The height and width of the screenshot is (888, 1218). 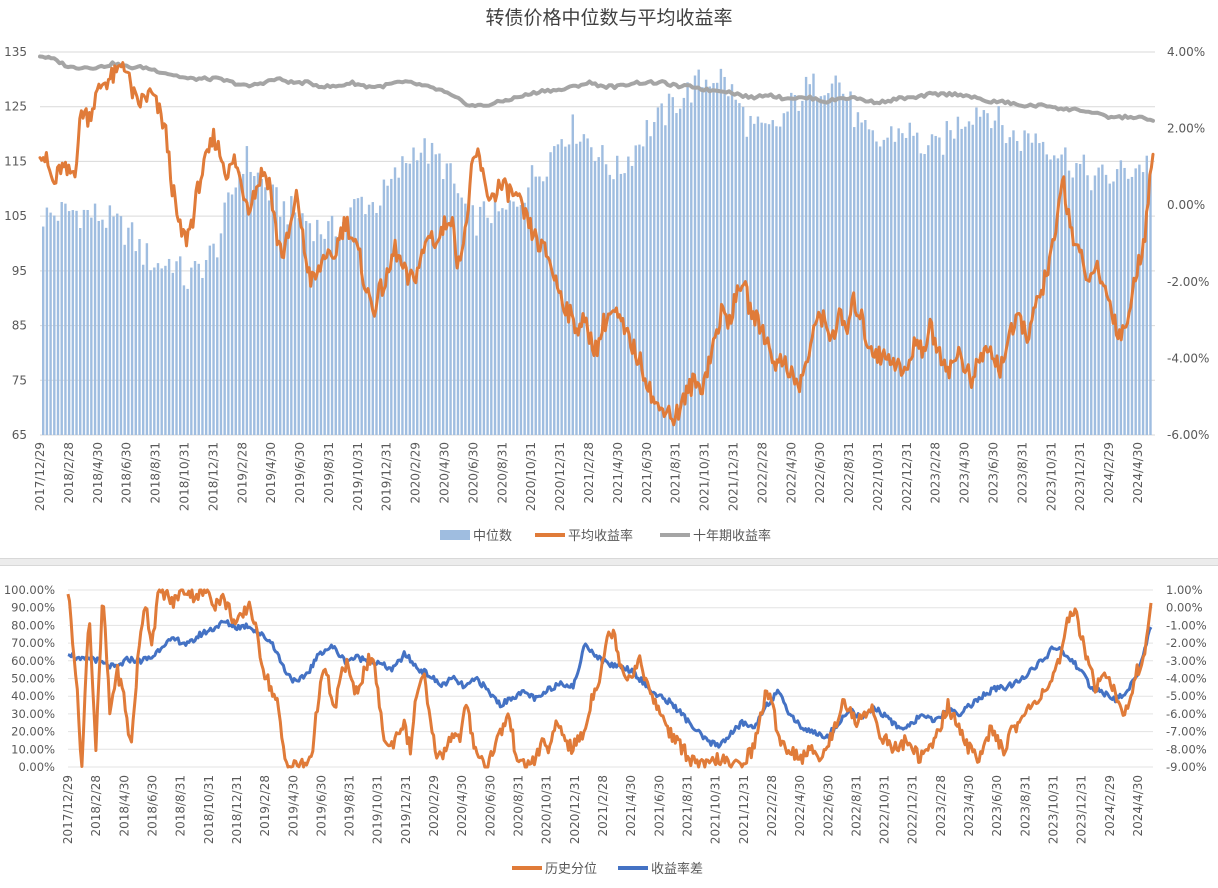 I want to click on top-x-tick: 2023/10/31, so click(x=1051, y=476).